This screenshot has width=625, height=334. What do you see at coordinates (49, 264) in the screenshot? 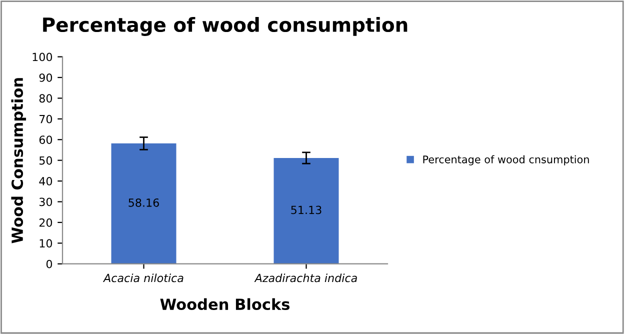
I see `y-tick-label: 0` at bounding box center [49, 264].